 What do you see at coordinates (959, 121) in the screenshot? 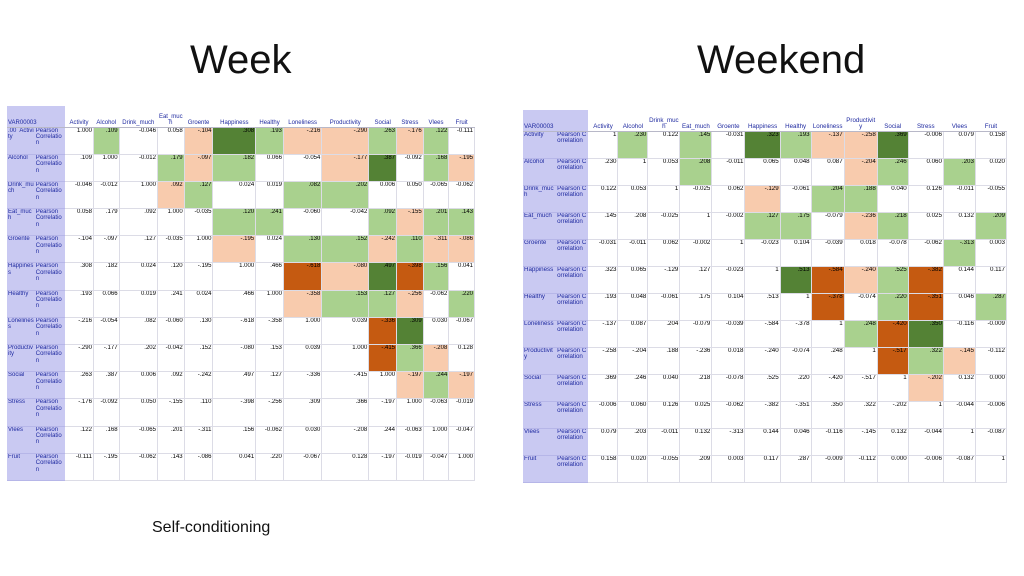
I see `column-header: Vlees` at bounding box center [959, 121].